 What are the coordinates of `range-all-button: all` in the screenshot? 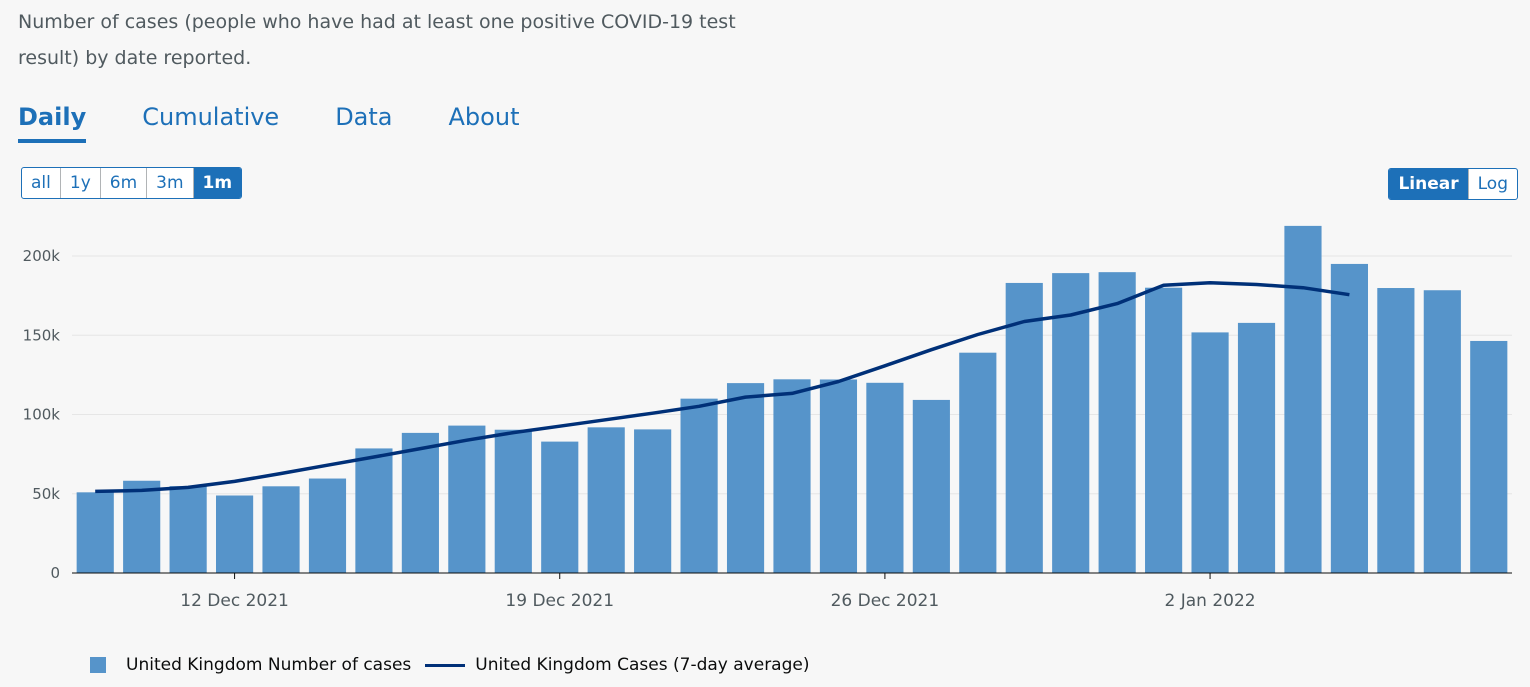 It's located at (41, 183).